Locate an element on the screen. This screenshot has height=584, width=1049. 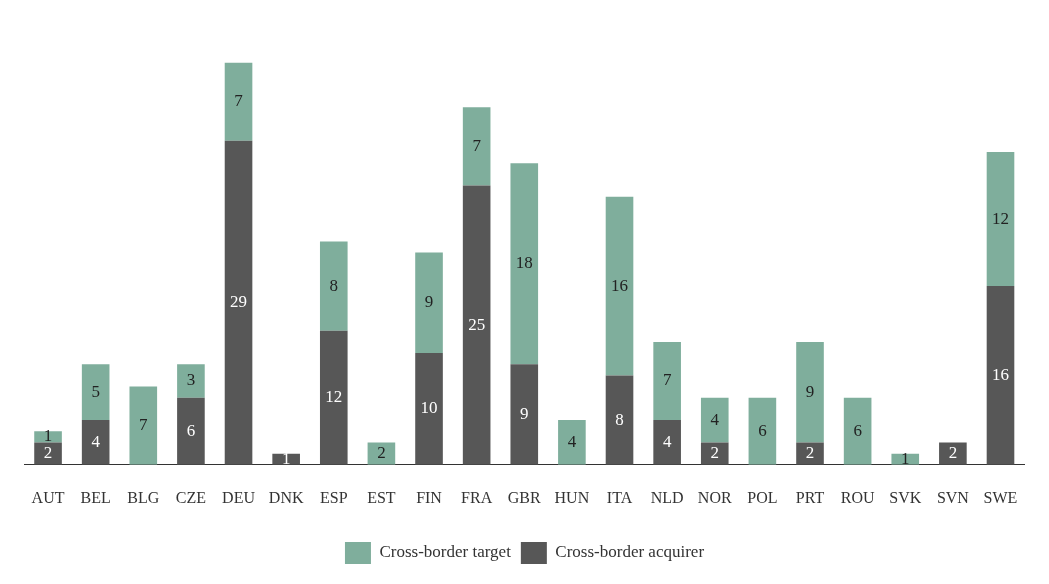
data-label: 3 is located at coordinates (191, 380).